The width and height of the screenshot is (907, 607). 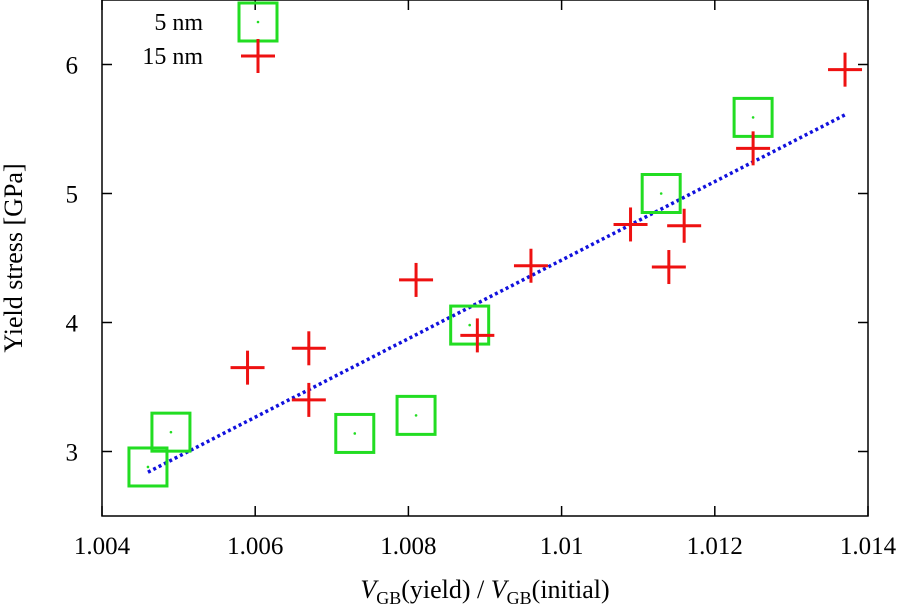 What do you see at coordinates (72, 324) in the screenshot?
I see `y-tick-label: 4` at bounding box center [72, 324].